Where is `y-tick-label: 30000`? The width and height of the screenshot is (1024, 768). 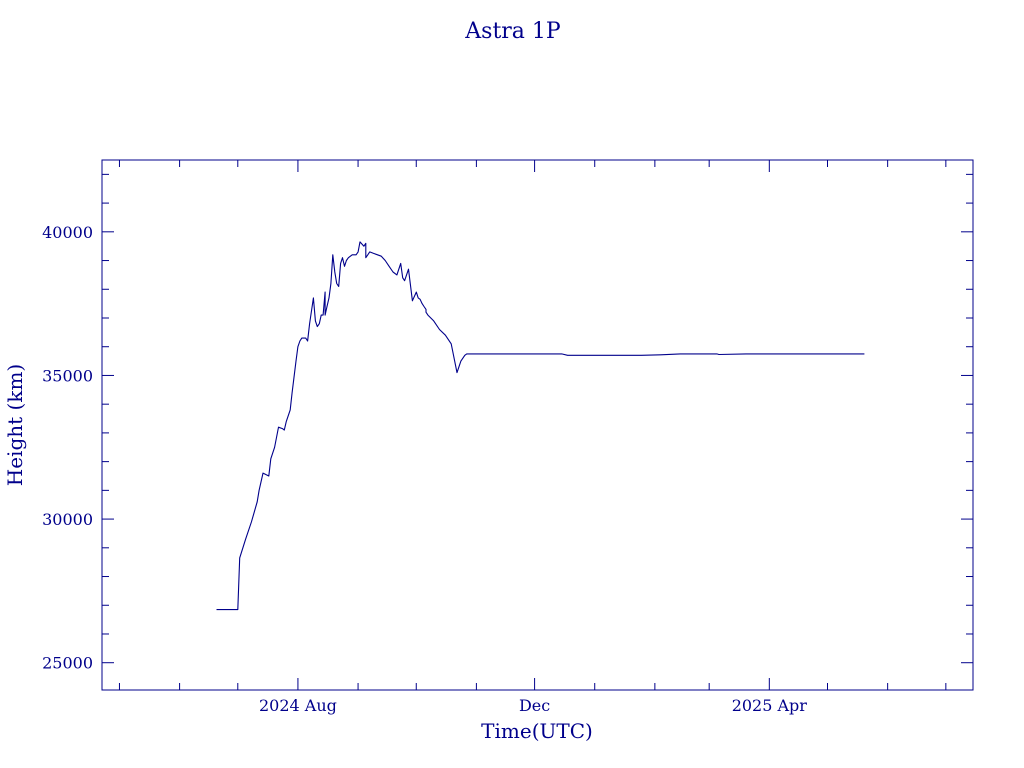
y-tick-label: 30000 is located at coordinates (67, 519).